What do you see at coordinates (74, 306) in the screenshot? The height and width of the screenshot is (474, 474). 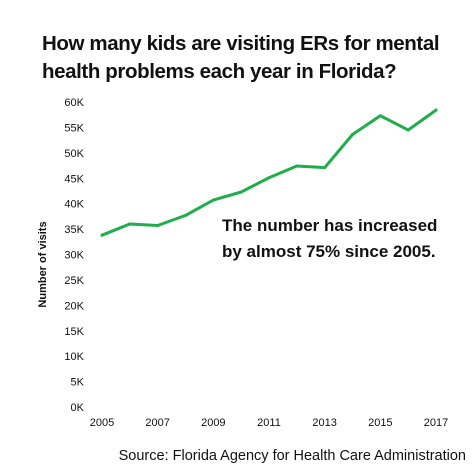 I see `y-tick-label: 20K` at bounding box center [74, 306].